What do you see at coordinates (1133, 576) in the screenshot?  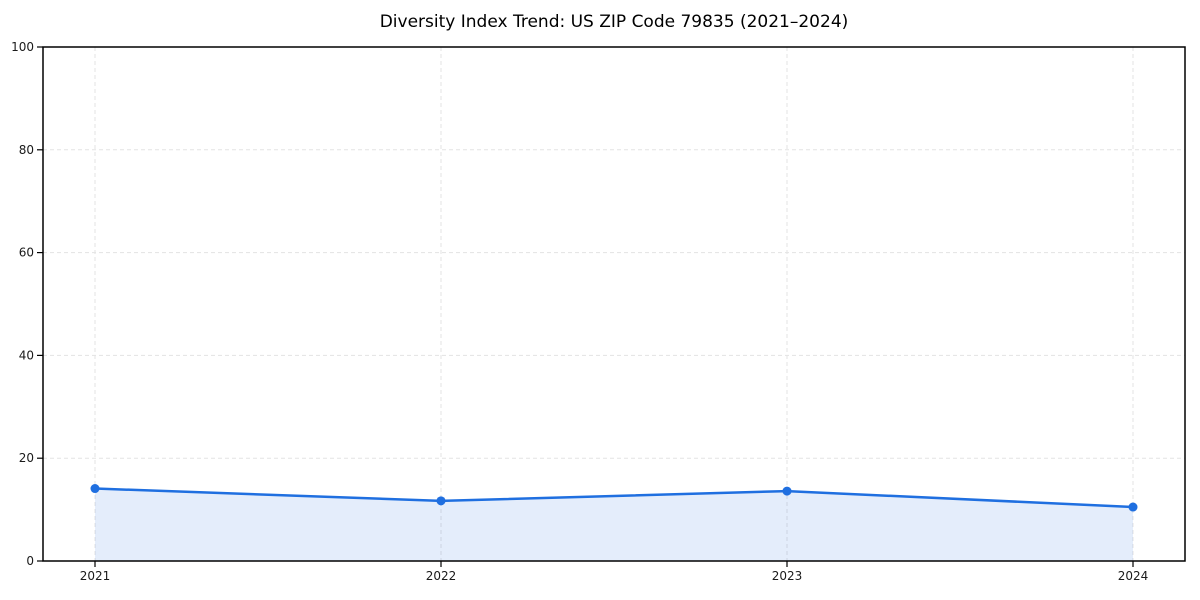 I see `x-tick-label: 2024` at bounding box center [1133, 576].